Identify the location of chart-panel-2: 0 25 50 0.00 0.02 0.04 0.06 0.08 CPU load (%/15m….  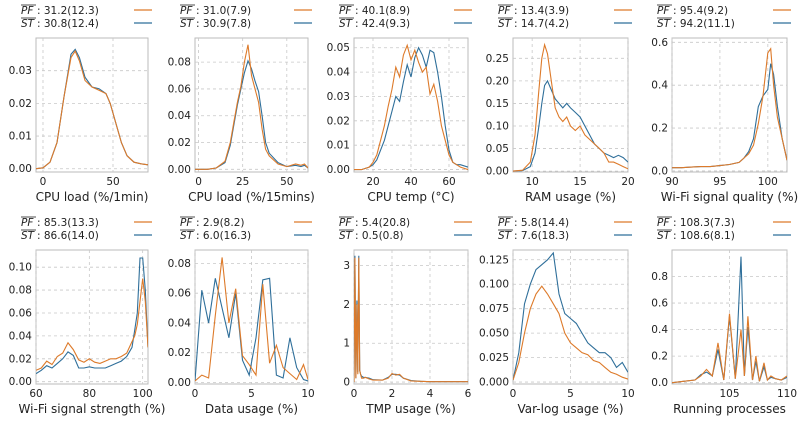
(241, 104).